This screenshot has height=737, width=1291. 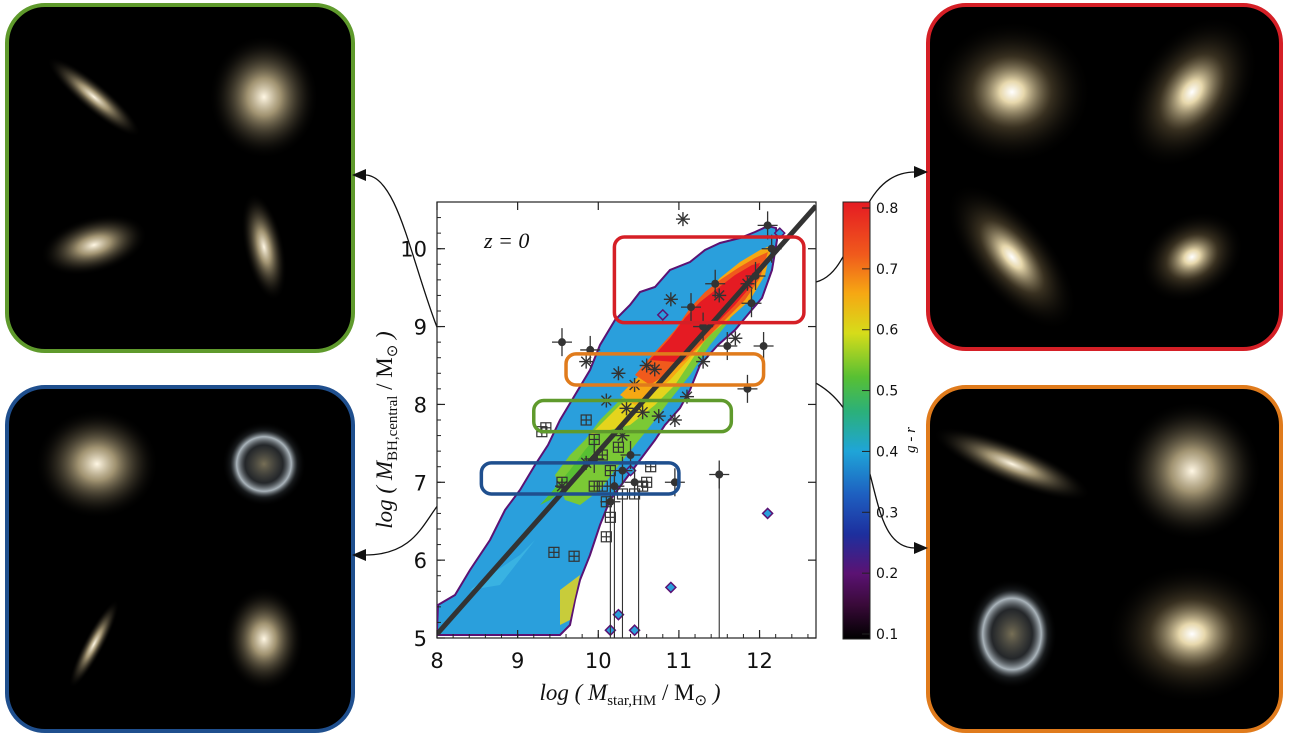 What do you see at coordinates (506, 240) in the screenshot?
I see `redshift-annotation: z = 0` at bounding box center [506, 240].